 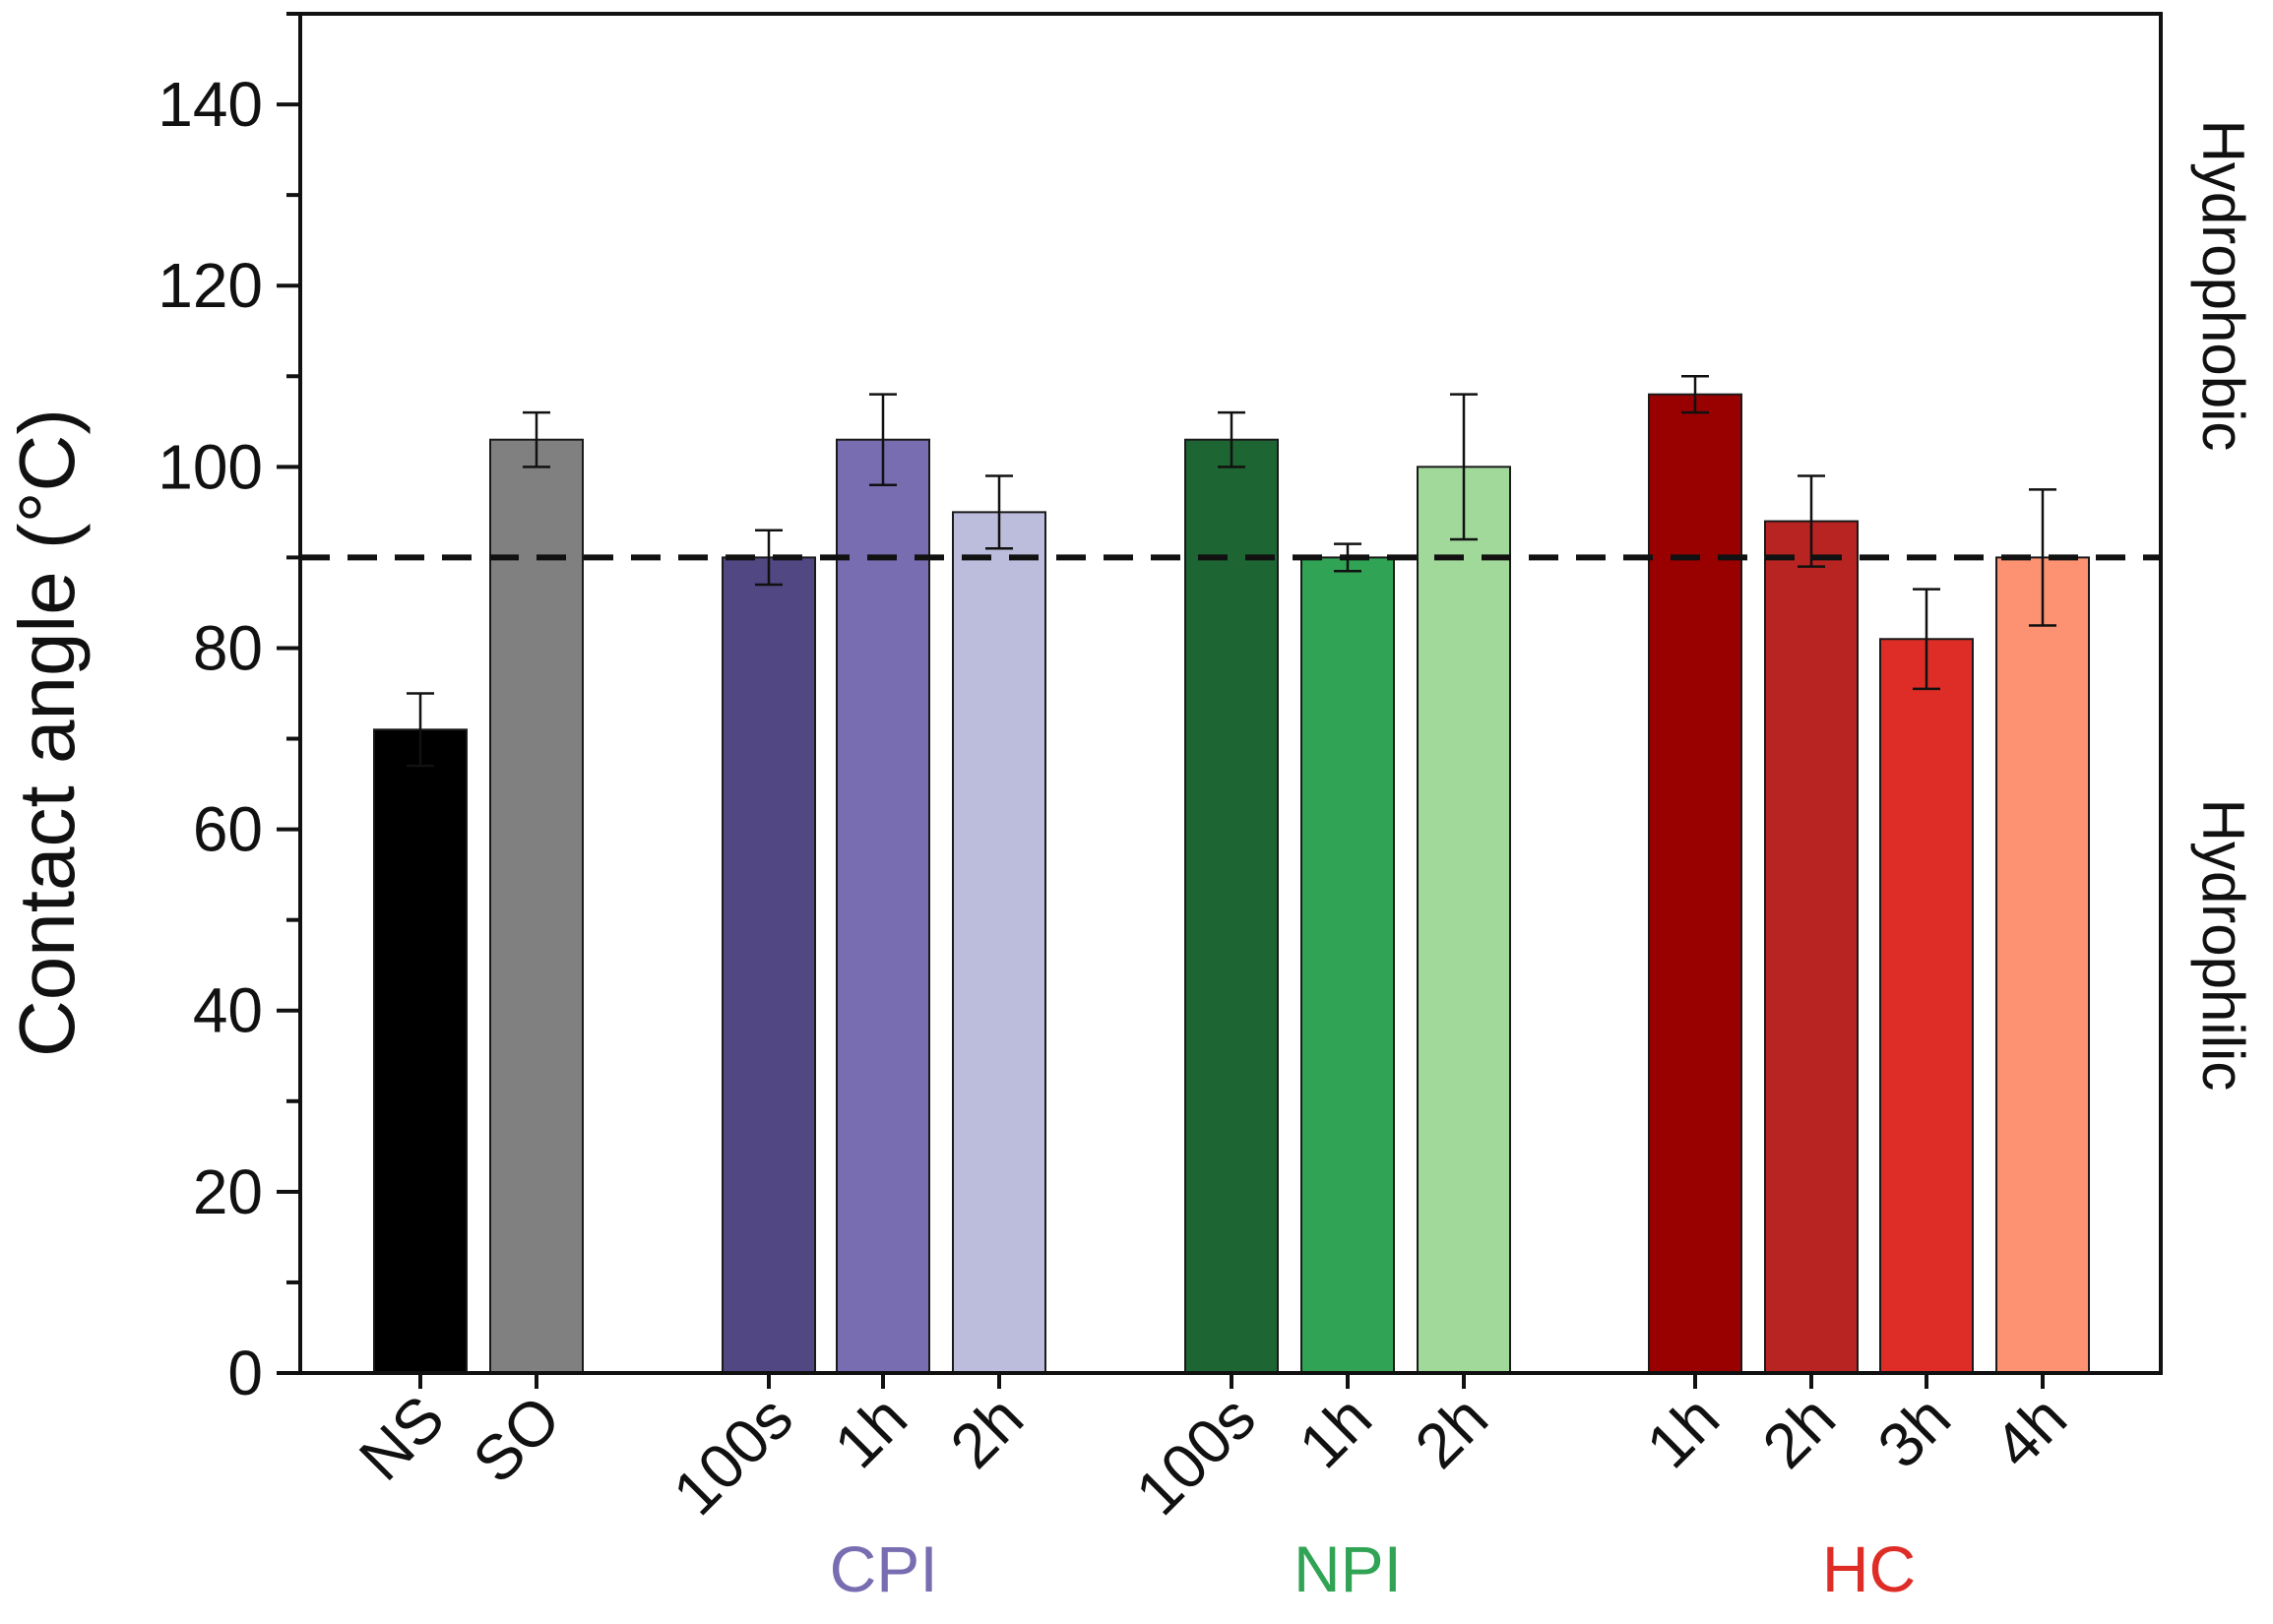 I want to click on y-axis-title: Contact angle (°C), so click(x=47, y=732).